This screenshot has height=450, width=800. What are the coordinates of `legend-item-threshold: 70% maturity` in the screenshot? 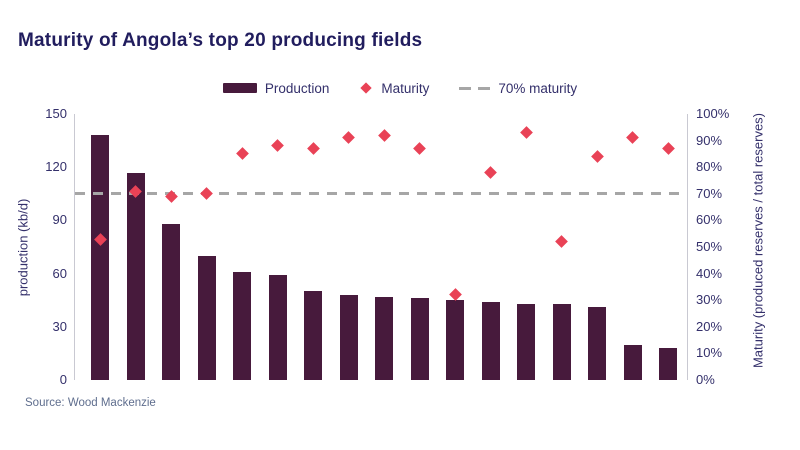 It's located at (518, 88).